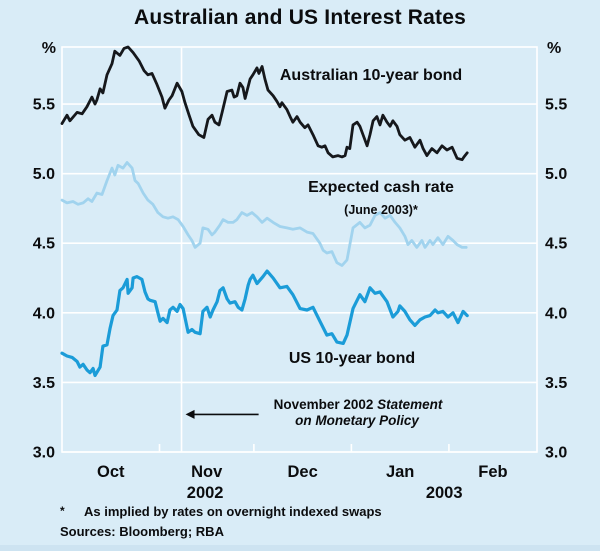 This screenshot has height=551, width=600. What do you see at coordinates (556, 383) in the screenshot?
I see `y-axis-label-right-3.5: 3.5` at bounding box center [556, 383].